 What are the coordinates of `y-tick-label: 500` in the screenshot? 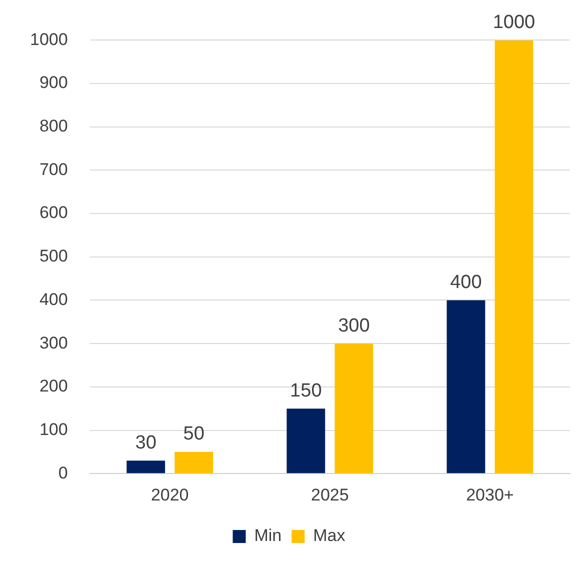 It's located at (53, 256).